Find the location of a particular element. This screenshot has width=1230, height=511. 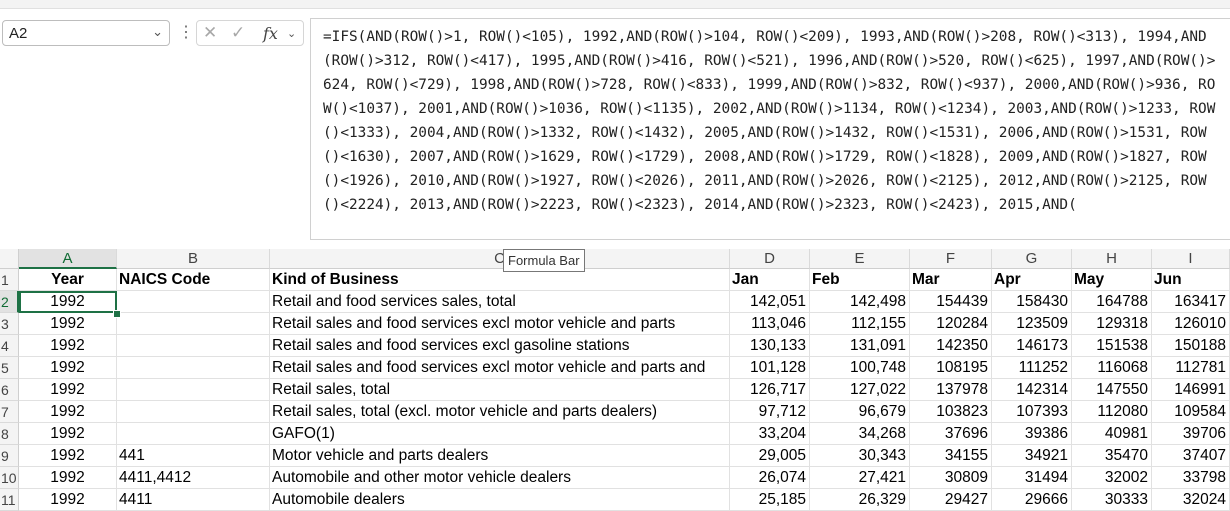

cancel-icon: ✕ is located at coordinates (210, 32).